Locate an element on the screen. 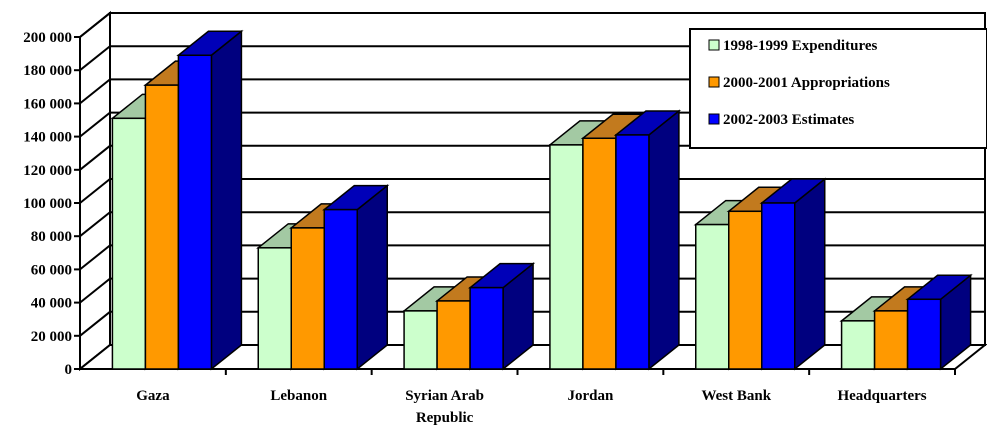 This screenshot has width=987, height=429. x-tick-label: Lebanon is located at coordinates (298, 396).